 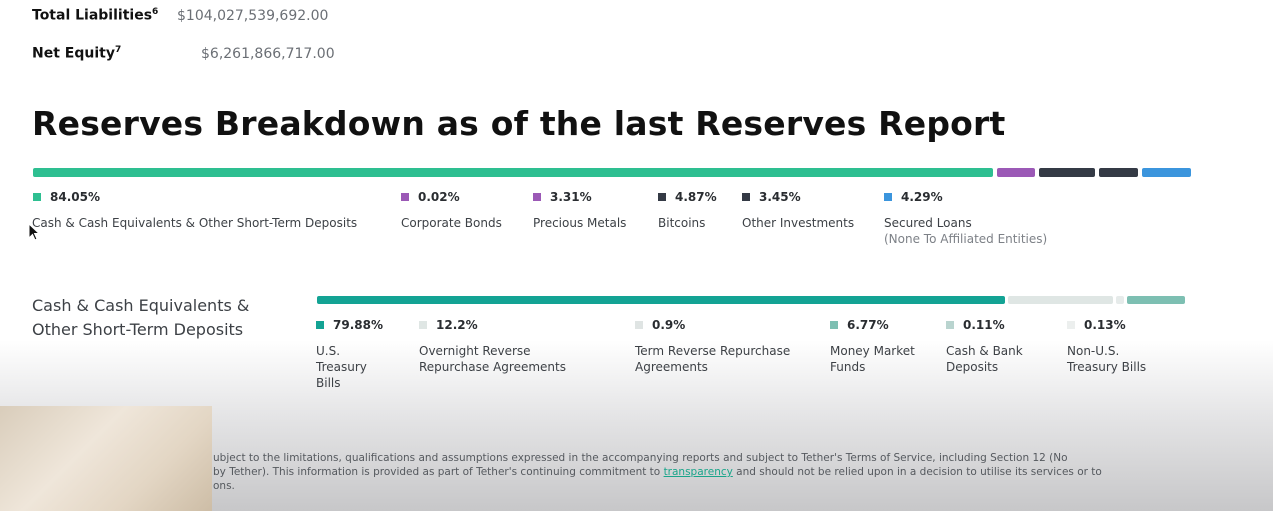 What do you see at coordinates (138, 329) in the screenshot?
I see `cash-section-title-line2: Other Short-Term Deposits` at bounding box center [138, 329].